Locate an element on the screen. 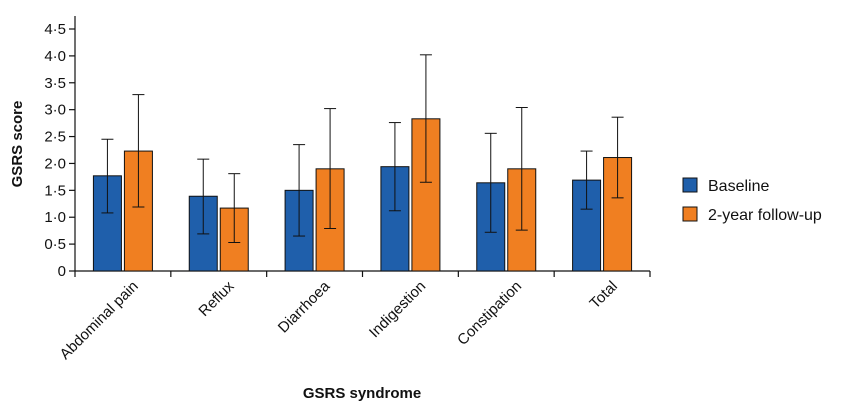  y-tick-label: 4·0 is located at coordinates (55, 56).